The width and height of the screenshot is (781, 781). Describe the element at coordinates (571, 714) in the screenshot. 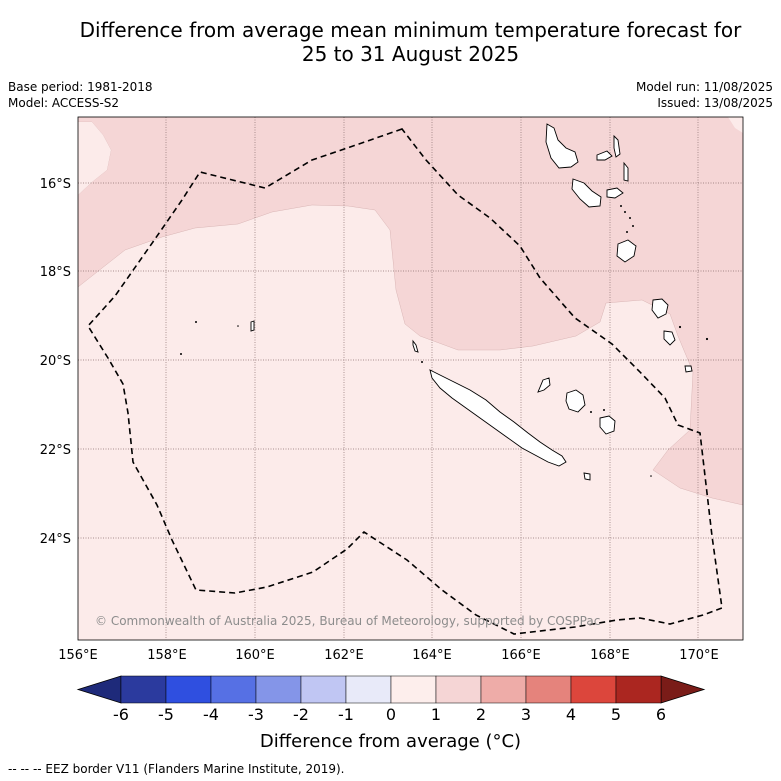

I see `colorbar-tick-label: 4` at that location.